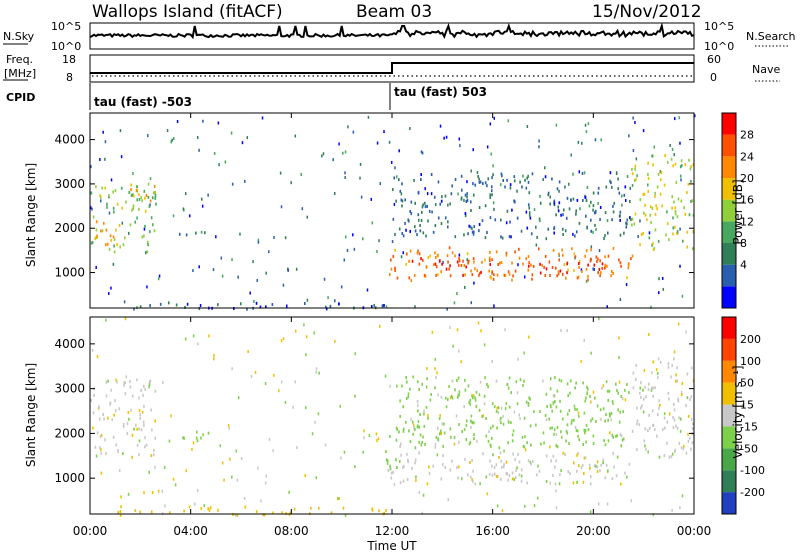 This screenshot has width=800, height=554. Describe the element at coordinates (747, 178) in the screenshot. I see `colorbar-tick-label: 20` at that location.